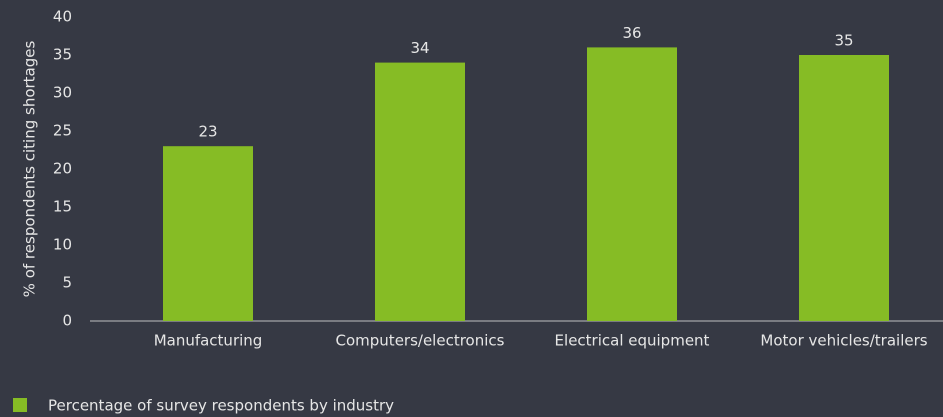 The height and width of the screenshot is (417, 943). I want to click on y-tick-label: 40, so click(62, 17).